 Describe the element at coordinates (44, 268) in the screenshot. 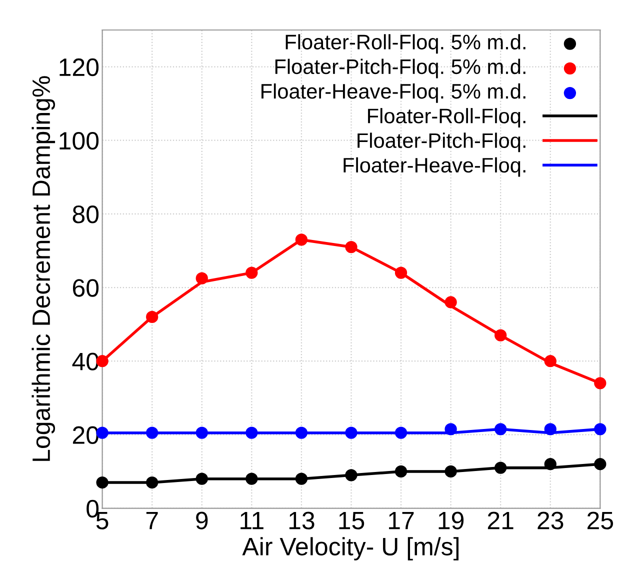

I see `y-axis-title: Logarithmic Decrement Damping%` at that location.